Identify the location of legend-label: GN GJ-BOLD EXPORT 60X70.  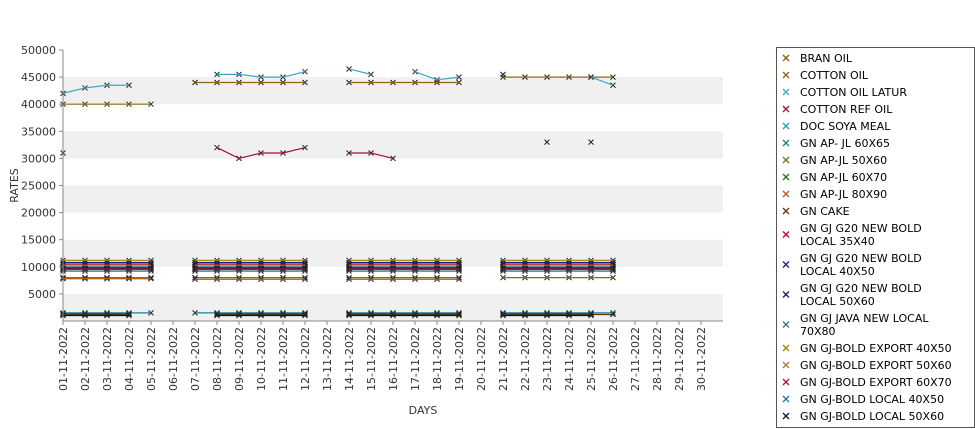
(876, 382).